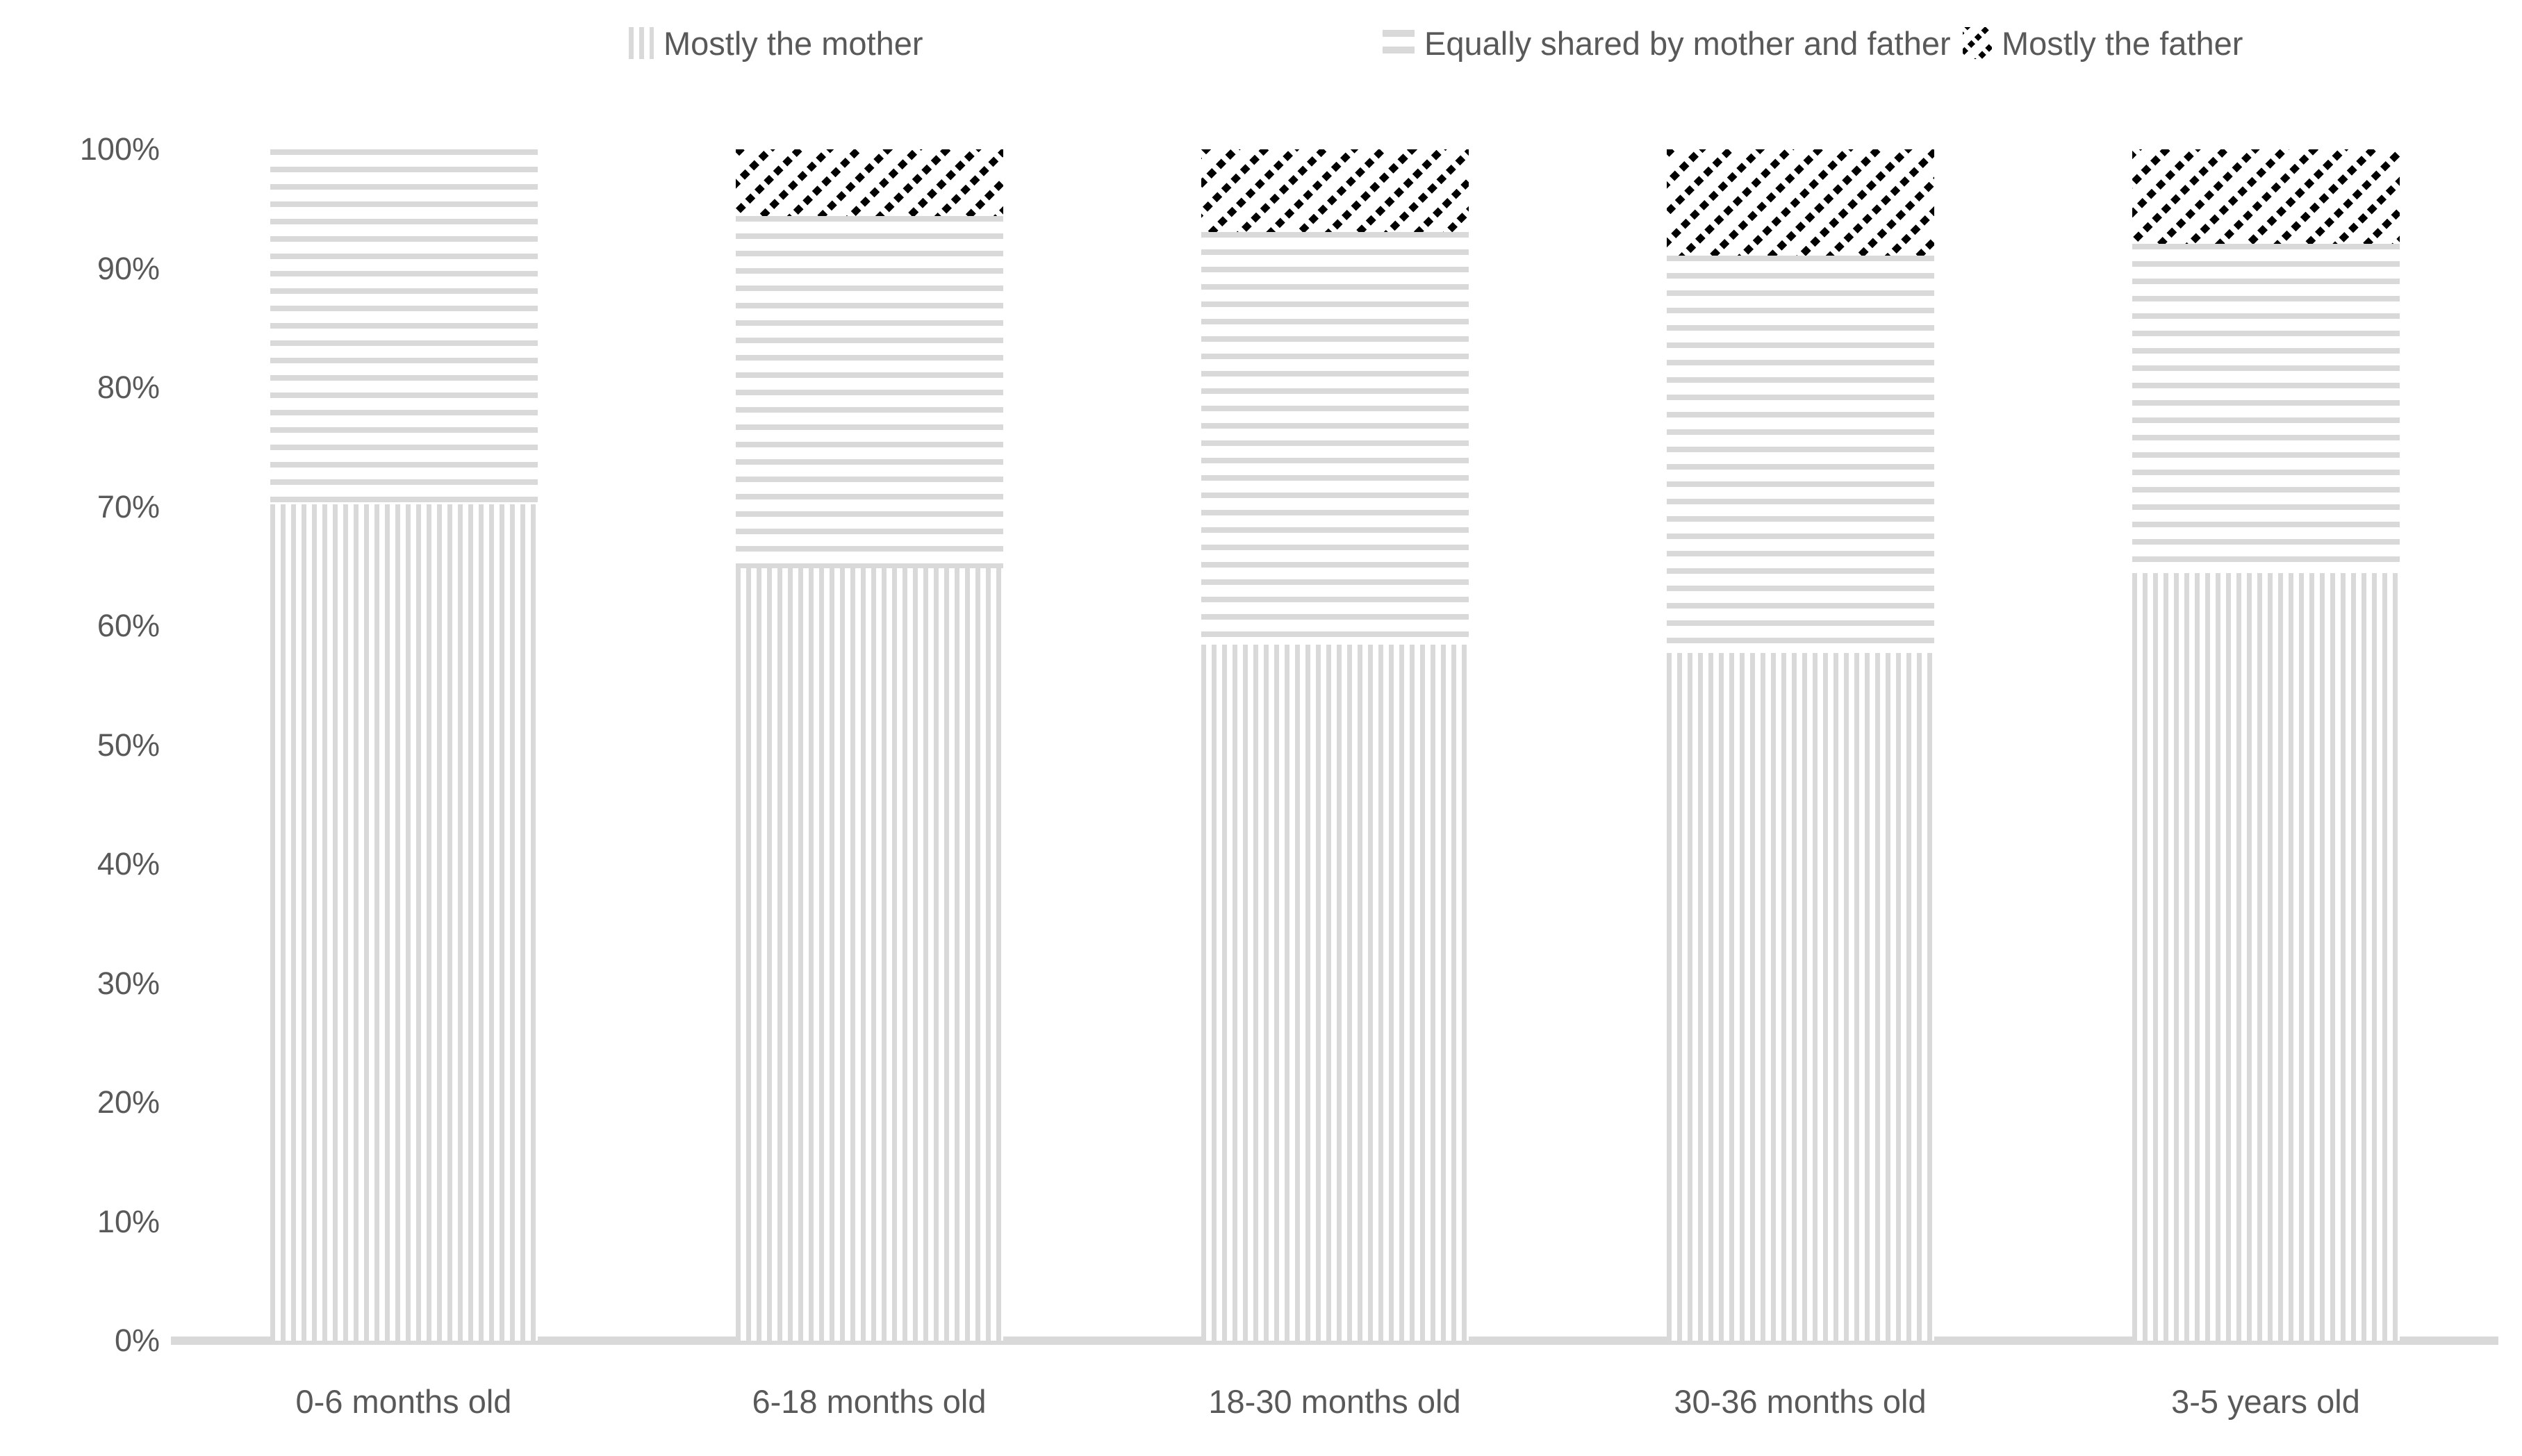 The width and height of the screenshot is (2522, 1456). Describe the element at coordinates (128, 506) in the screenshot. I see `y-axis-tick-label: 70%` at that location.